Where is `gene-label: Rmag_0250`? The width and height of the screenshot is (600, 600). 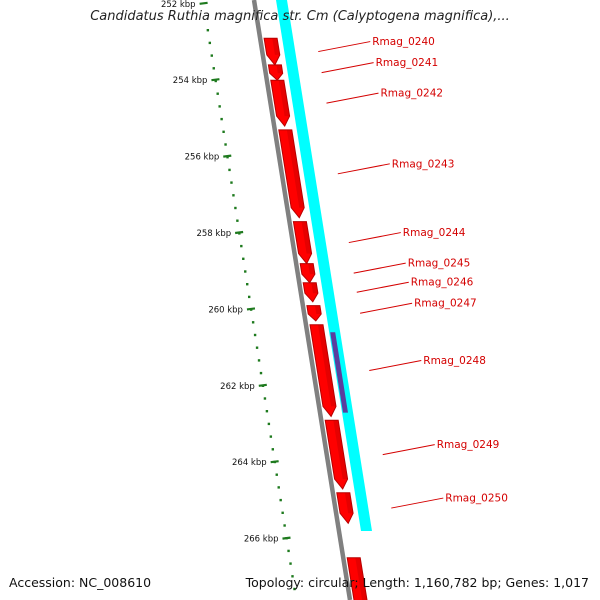
gene-label: Rmag_0250 is located at coordinates (476, 499).